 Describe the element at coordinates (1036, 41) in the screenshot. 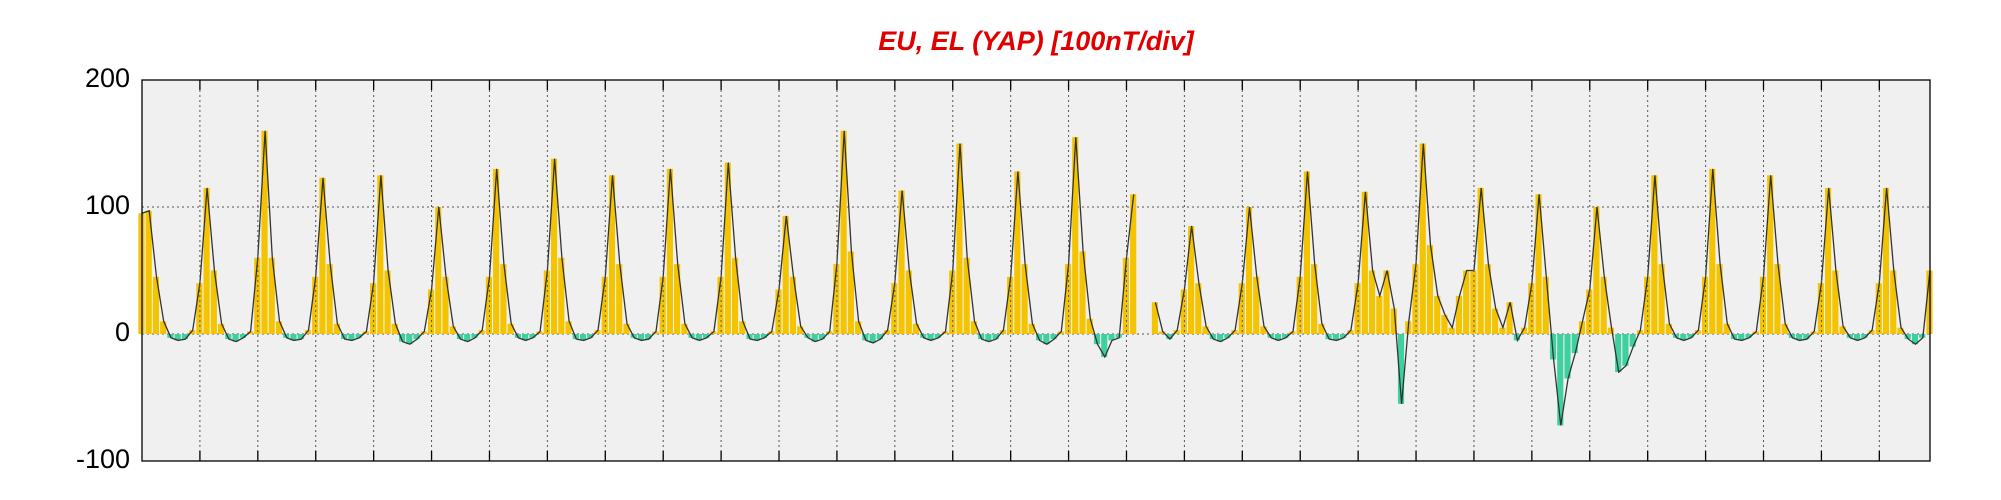

I see `chart-title: EU, EL (YAP) [100nT/div]` at that location.